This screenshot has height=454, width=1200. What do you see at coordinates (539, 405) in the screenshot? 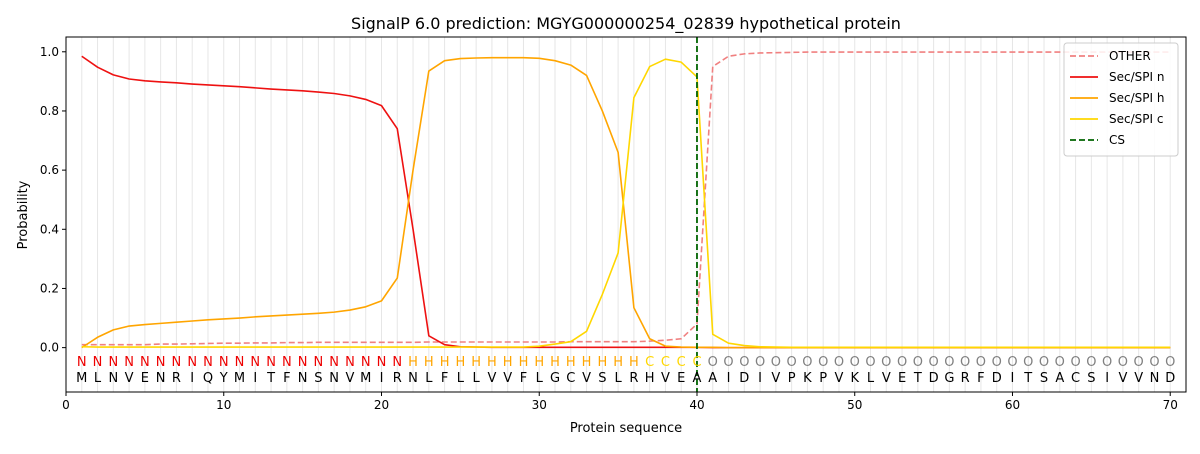
I see `x-tick-label: 30` at bounding box center [539, 405].